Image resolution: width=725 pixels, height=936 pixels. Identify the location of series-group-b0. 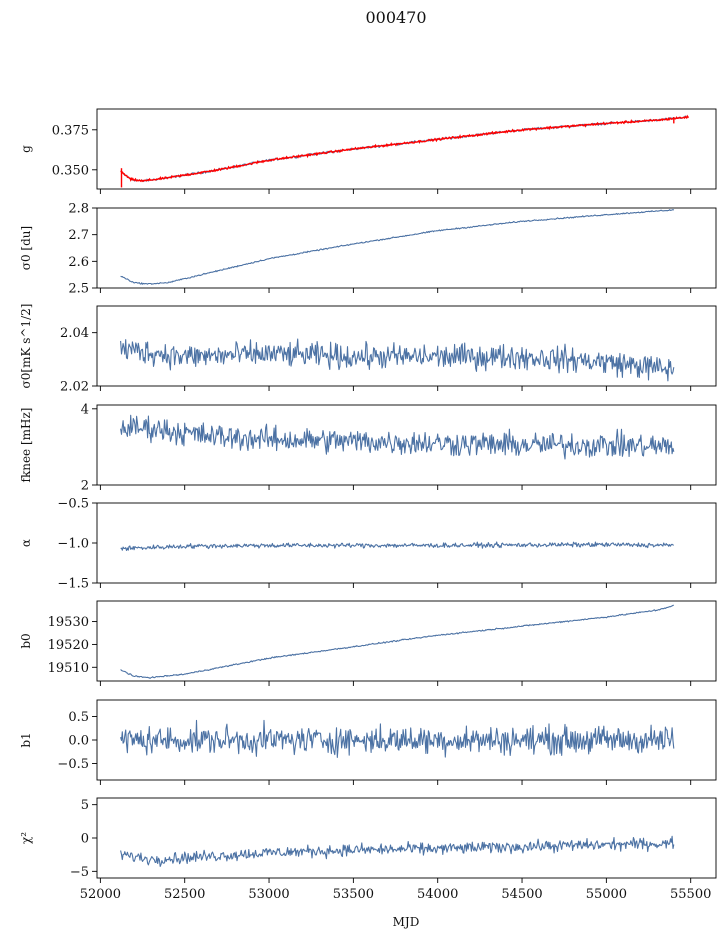
(397, 641).